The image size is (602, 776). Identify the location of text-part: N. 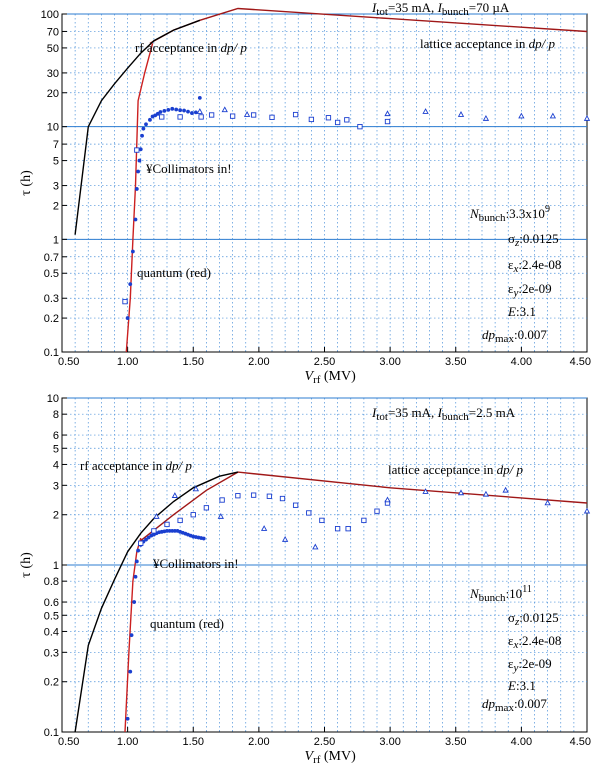
(474, 593).